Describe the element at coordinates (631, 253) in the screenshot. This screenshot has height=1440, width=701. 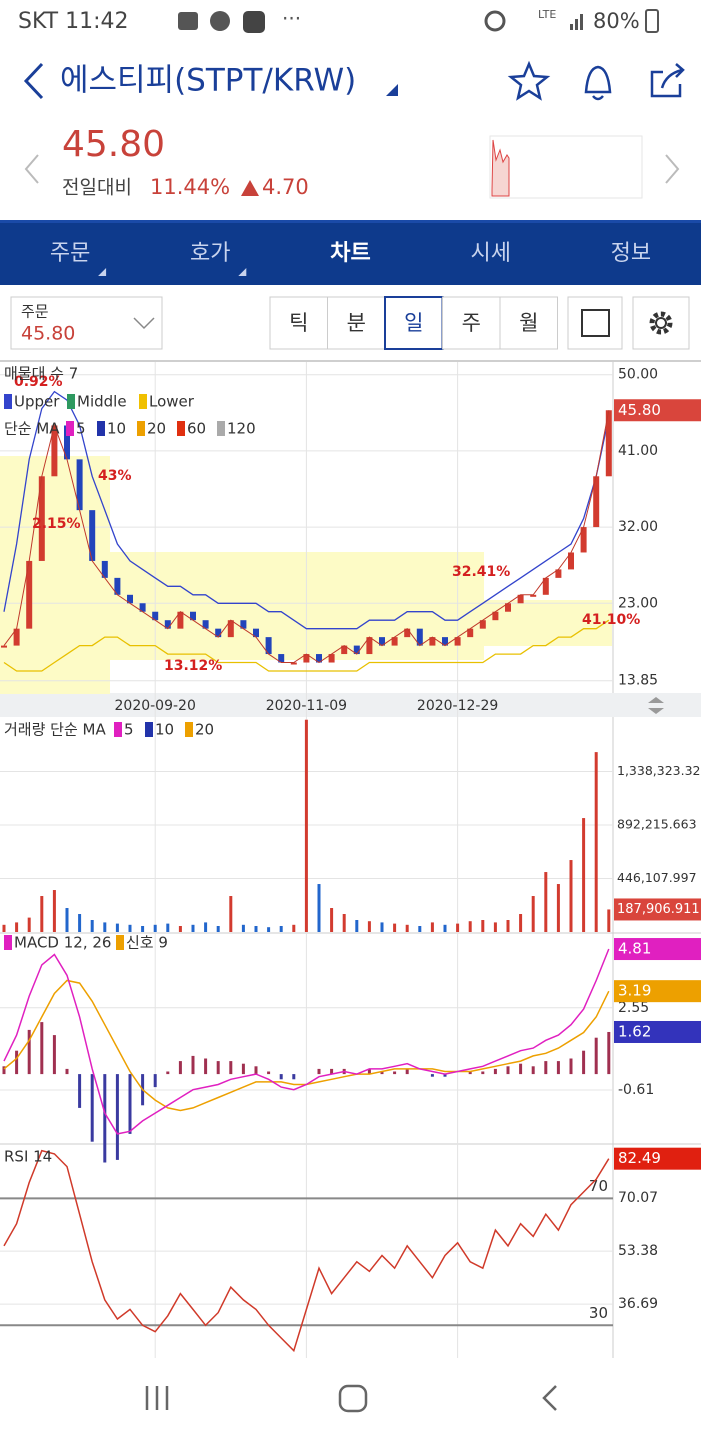
I see `tab: 정보` at that location.